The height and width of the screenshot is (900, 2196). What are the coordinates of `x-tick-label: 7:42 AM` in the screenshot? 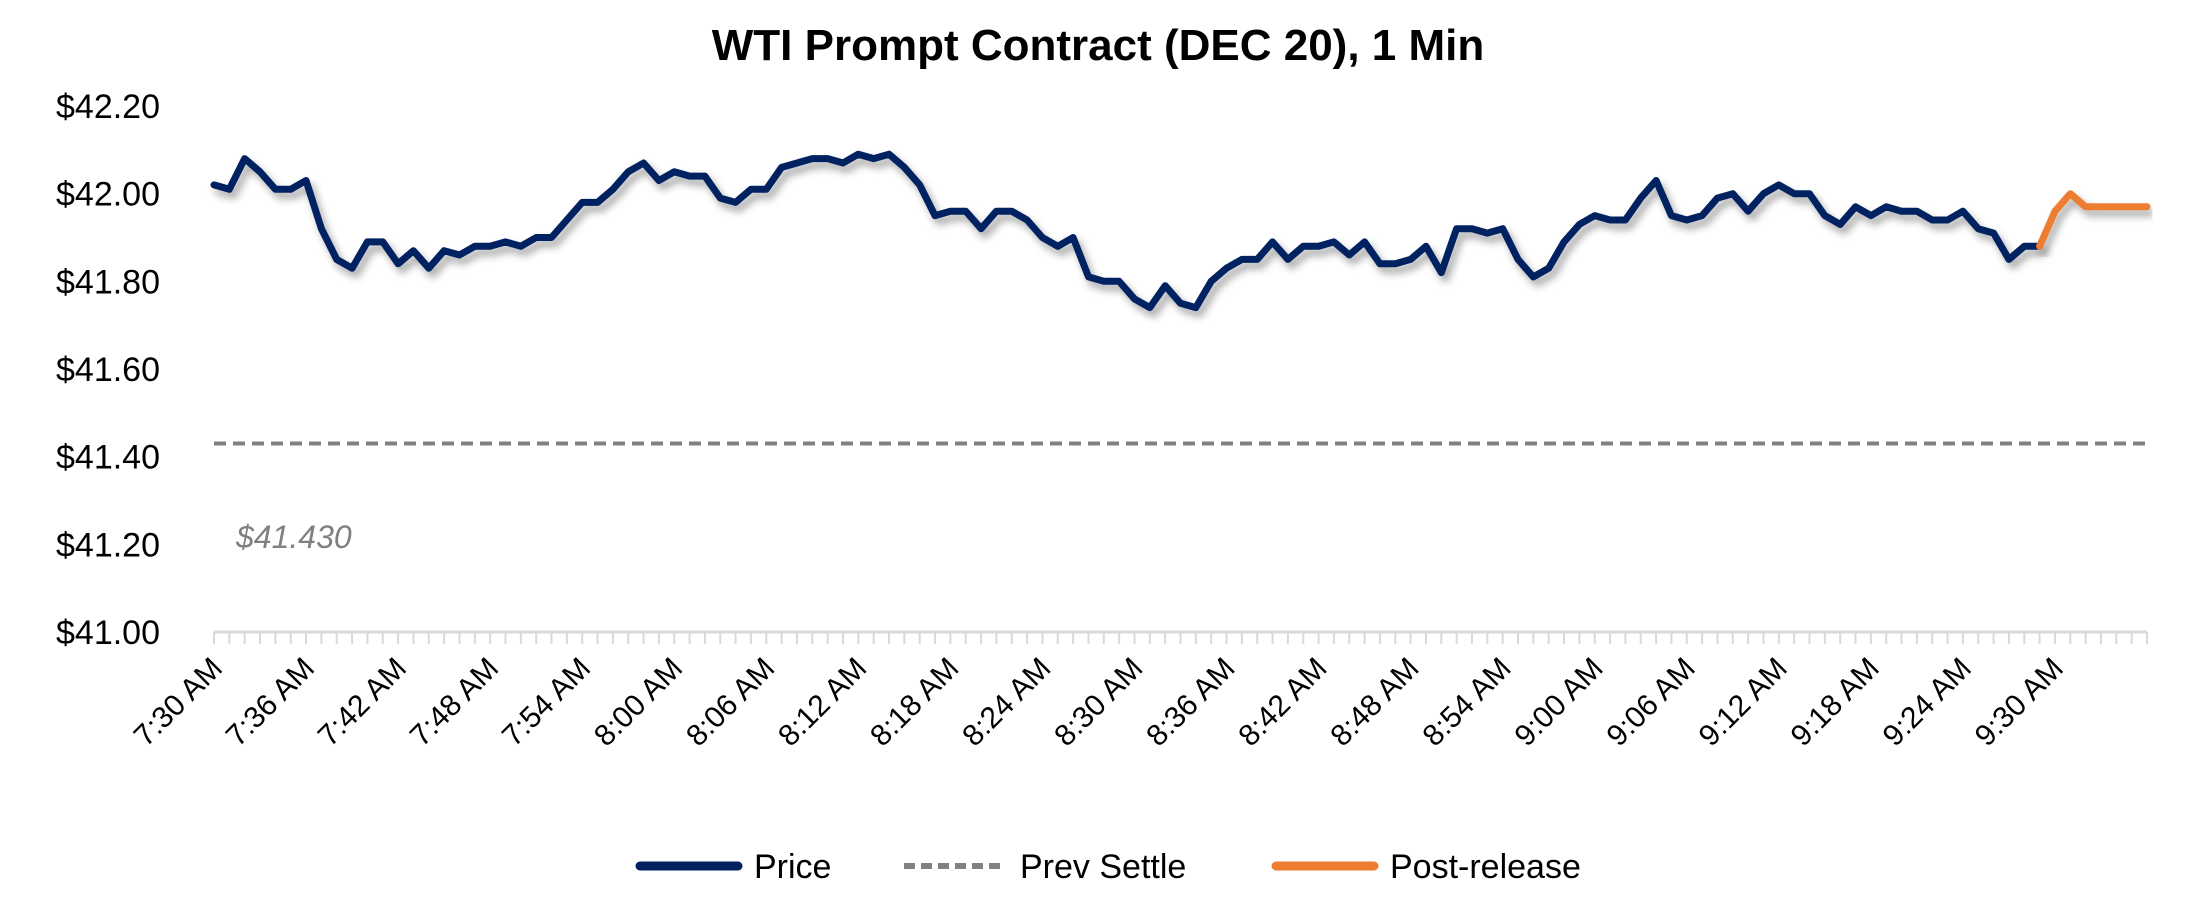 It's located at (362, 702).